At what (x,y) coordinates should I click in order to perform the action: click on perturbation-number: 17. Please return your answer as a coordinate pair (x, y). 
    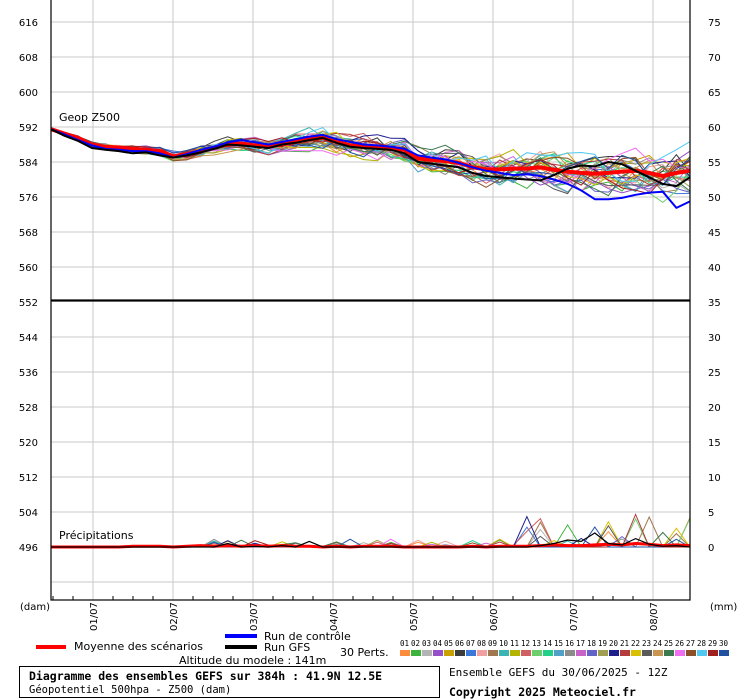
    Looking at the image, I should click on (581, 643).